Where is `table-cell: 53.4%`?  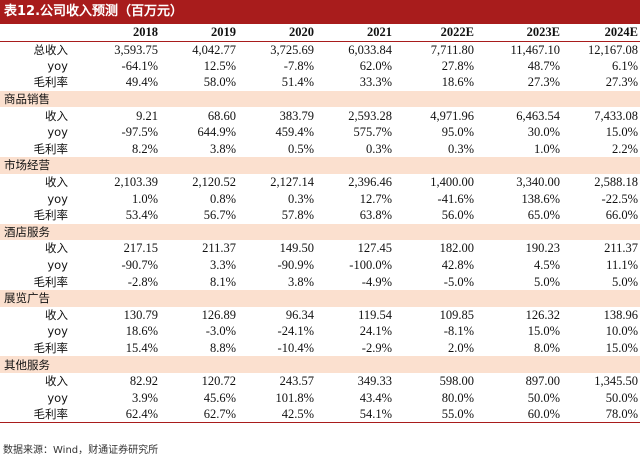
table-cell: 53.4% is located at coordinates (141, 215).